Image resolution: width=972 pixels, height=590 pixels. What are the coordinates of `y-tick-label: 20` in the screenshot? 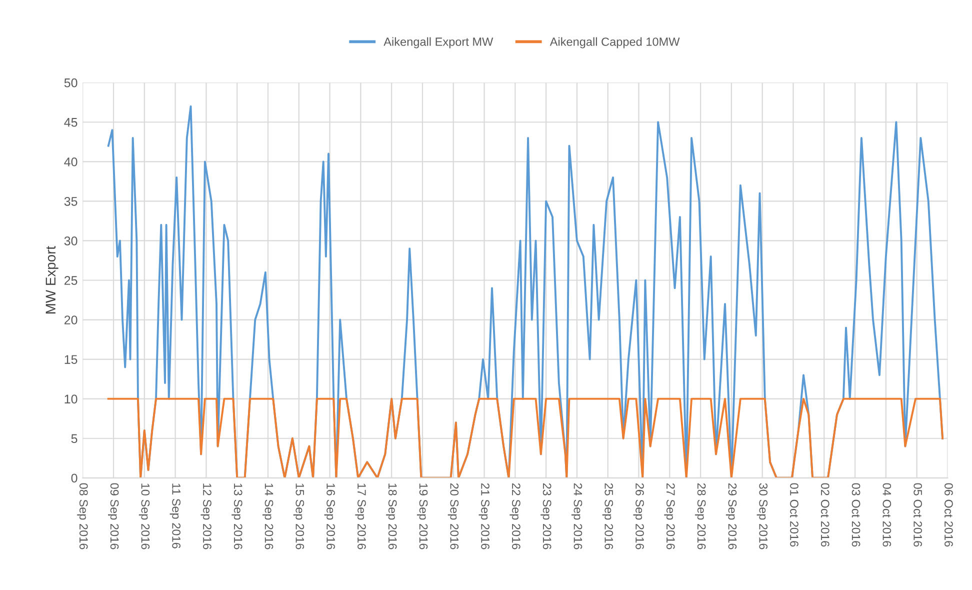 It's located at (71, 320).